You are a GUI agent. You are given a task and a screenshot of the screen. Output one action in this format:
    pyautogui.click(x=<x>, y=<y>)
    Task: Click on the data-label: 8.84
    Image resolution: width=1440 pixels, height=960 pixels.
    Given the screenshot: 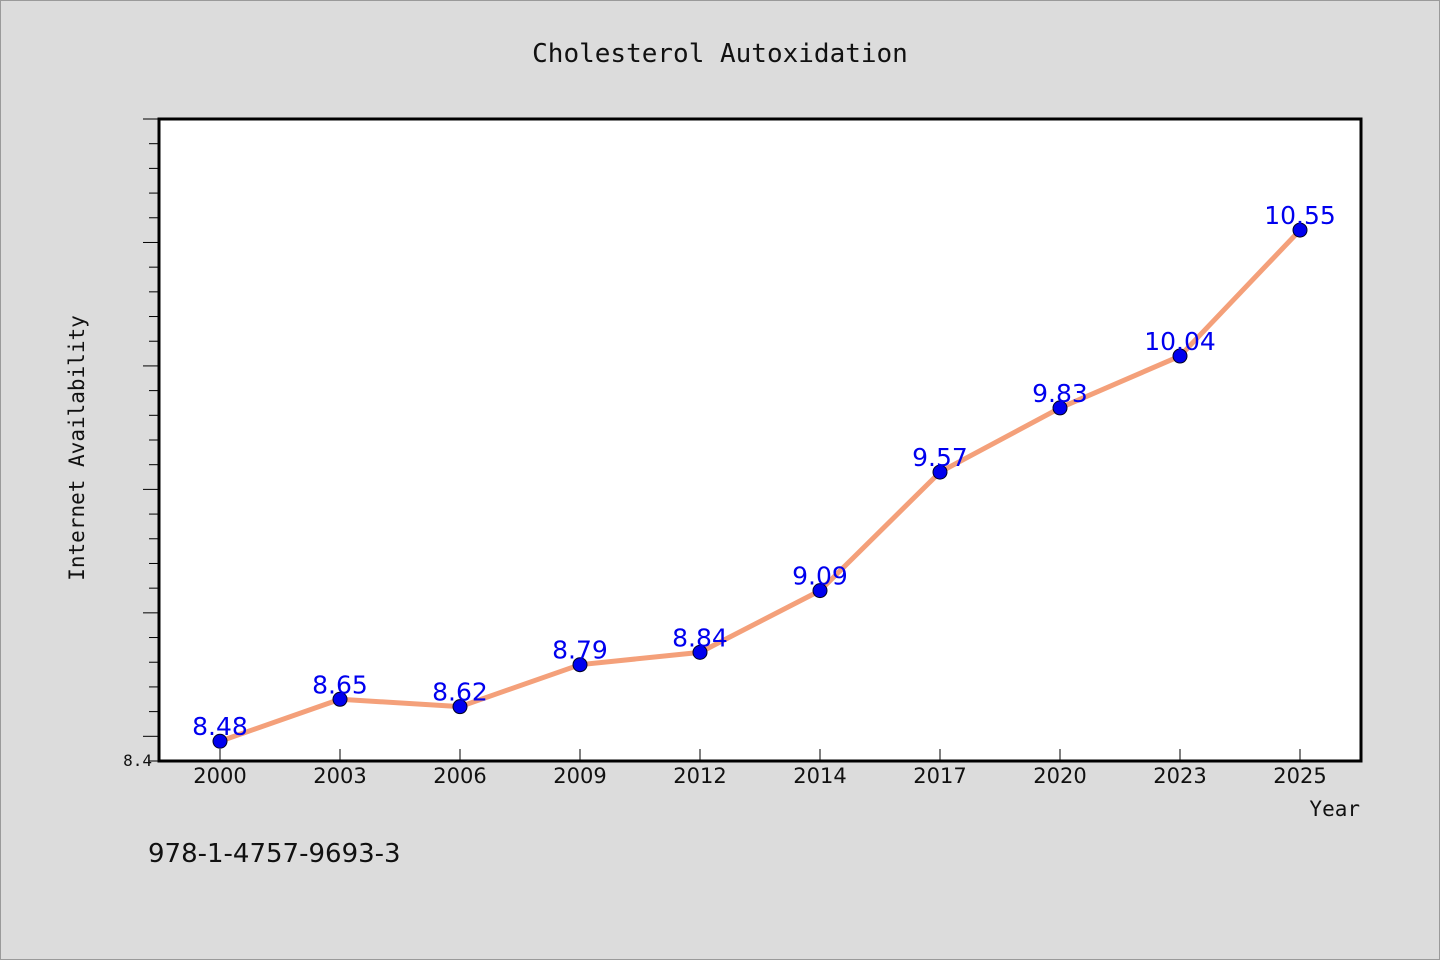 What is the action you would take?
    pyautogui.click(x=700, y=637)
    